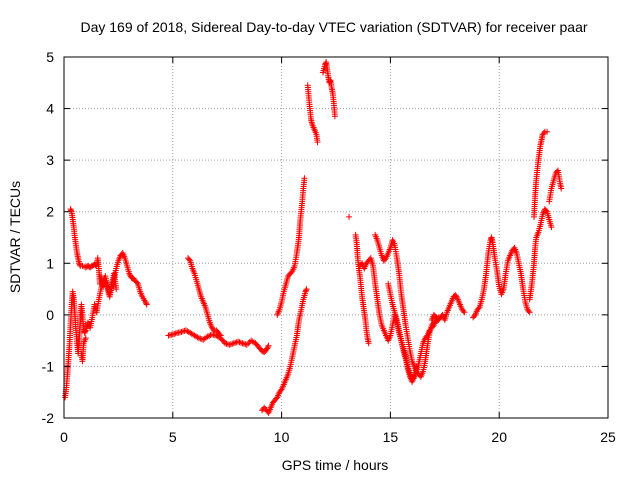 This screenshot has height=480, width=640. Describe the element at coordinates (50, 212) in the screenshot. I see `y-tick-label: 2` at that location.